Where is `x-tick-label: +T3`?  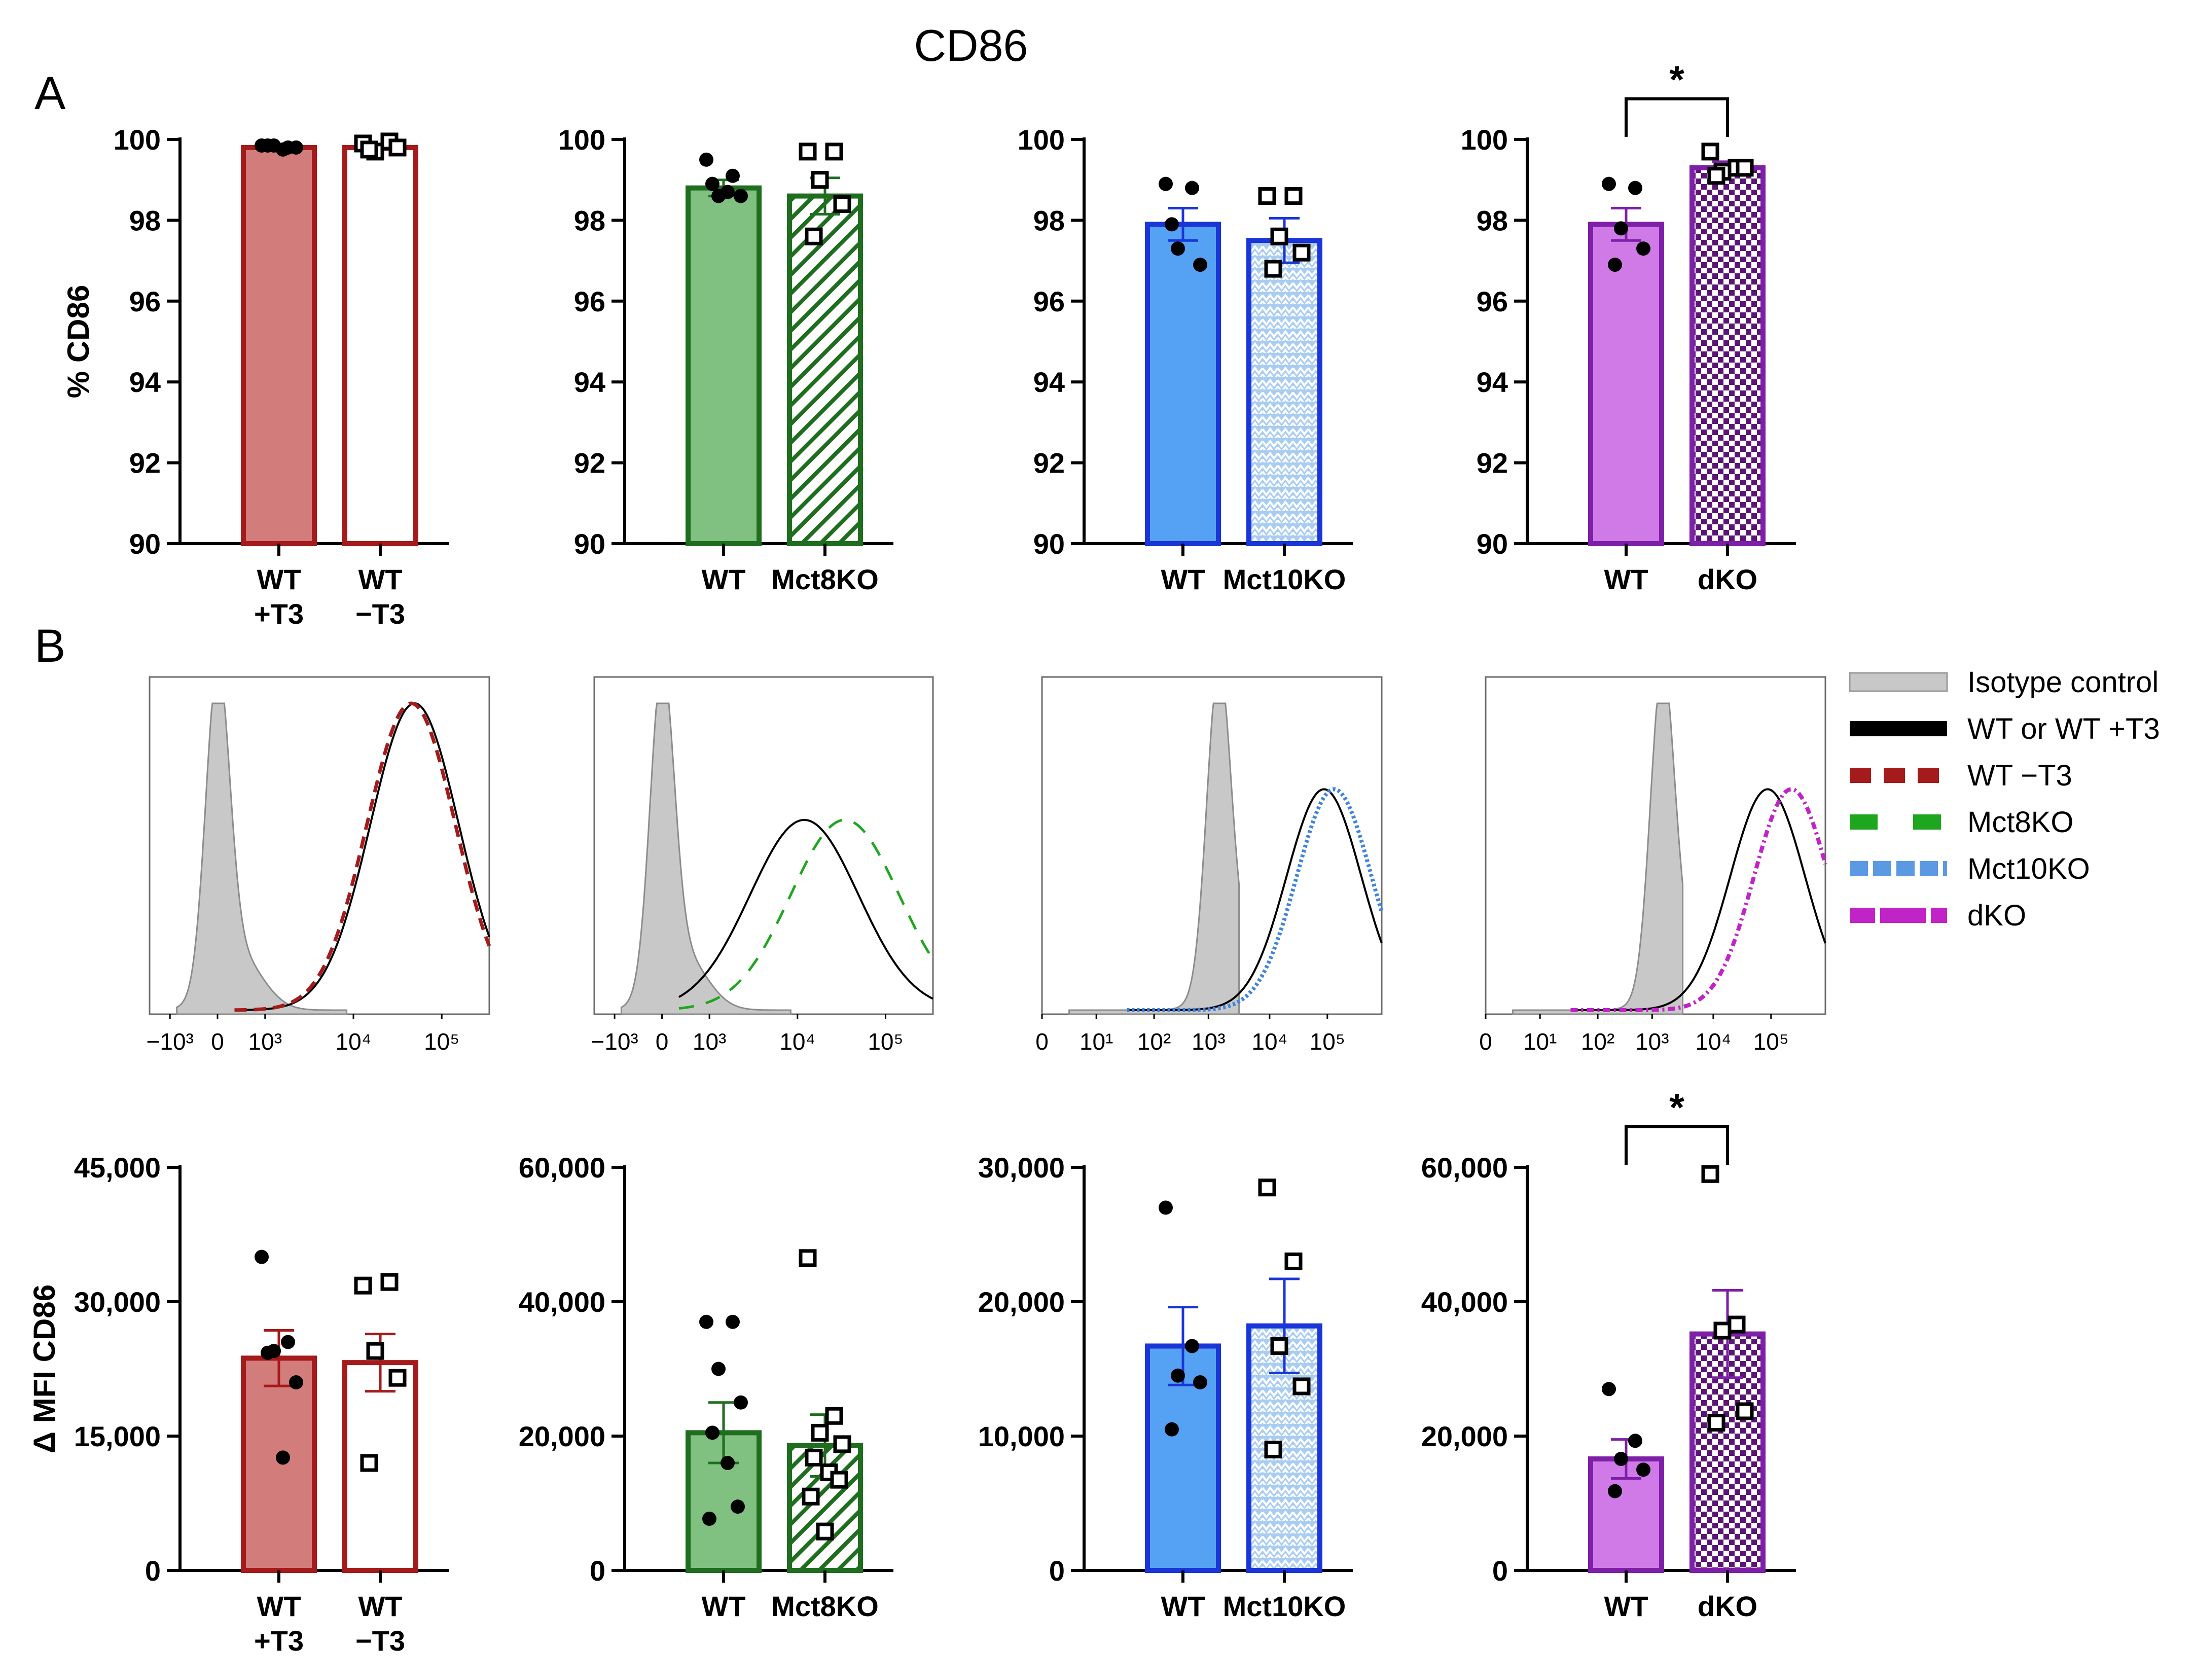
x-tick-label: +T3 is located at coordinates (279, 1641).